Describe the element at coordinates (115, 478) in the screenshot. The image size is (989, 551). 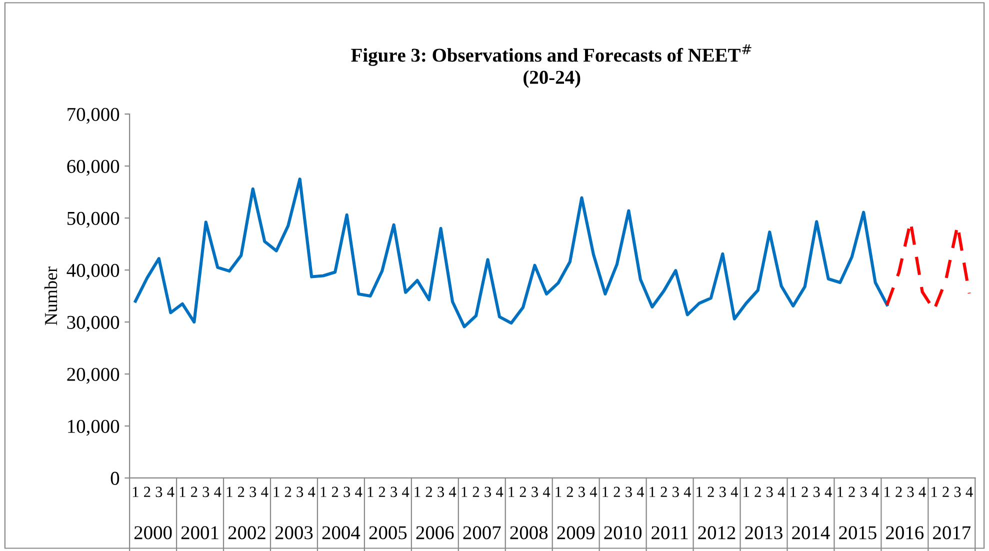
I see `y-tick-label: 0` at that location.